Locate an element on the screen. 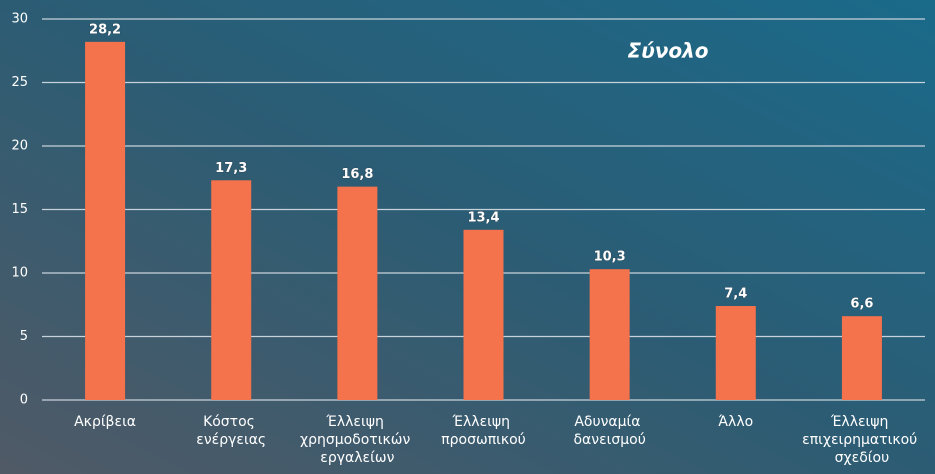  value-label: 17,3 is located at coordinates (231, 168).